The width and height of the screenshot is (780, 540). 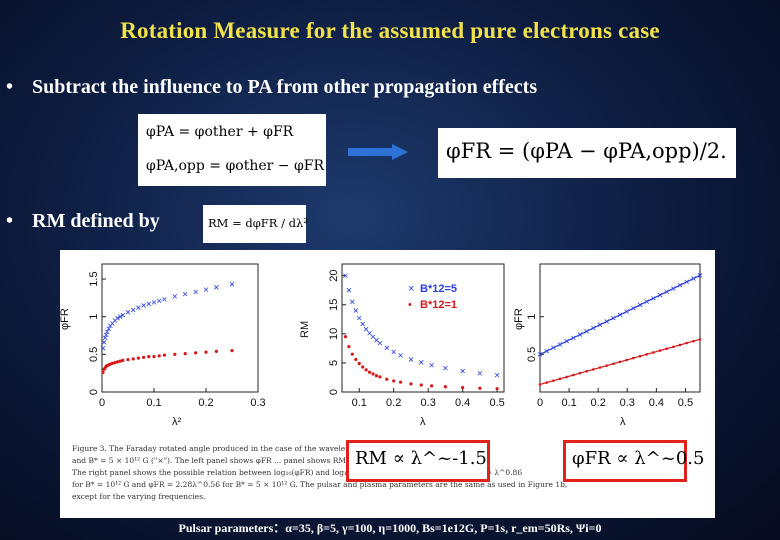 I want to click on y-tick-label: 0, so click(x=94, y=392).